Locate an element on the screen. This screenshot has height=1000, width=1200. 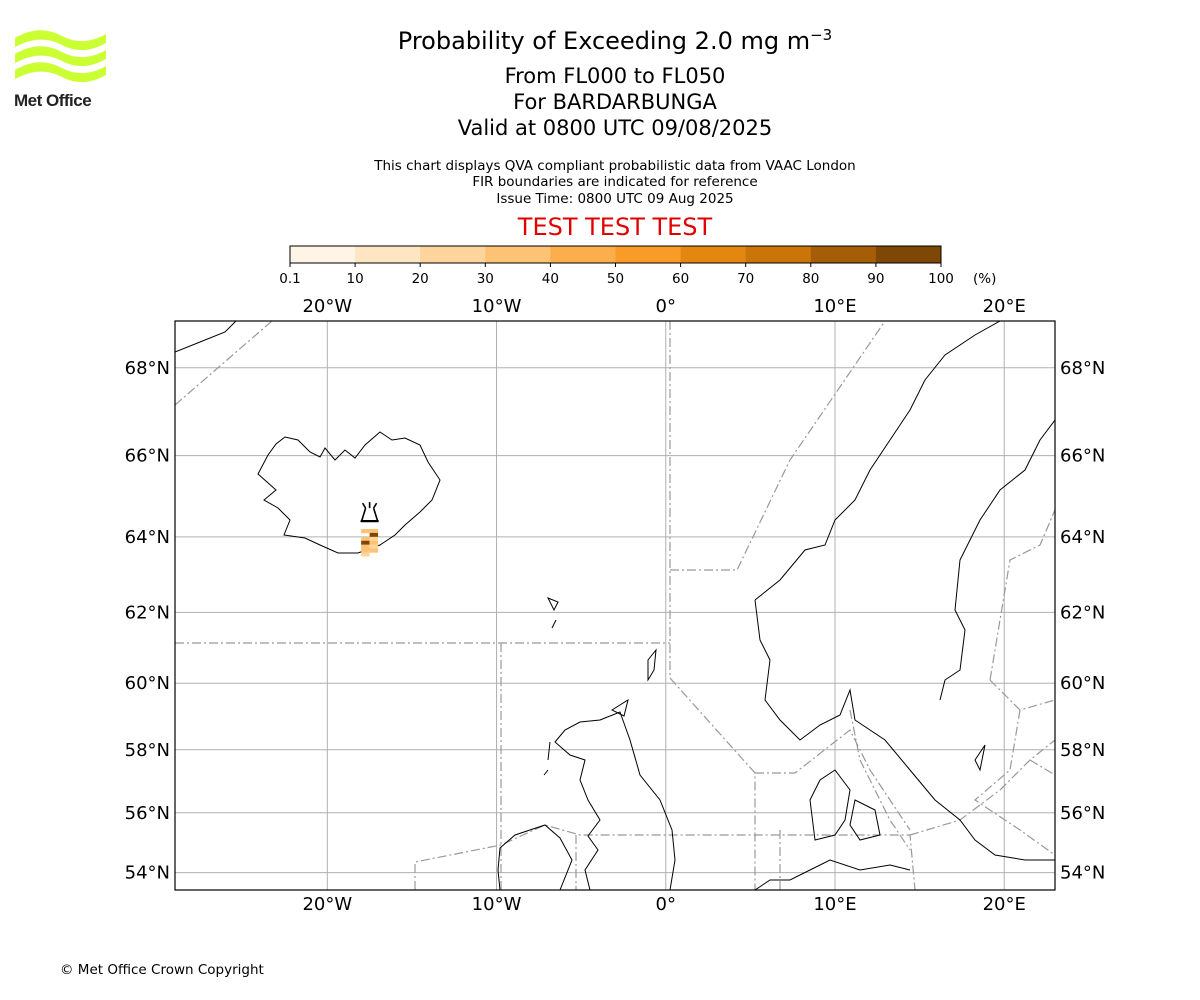
denmark-coast is located at coordinates (845, 805).